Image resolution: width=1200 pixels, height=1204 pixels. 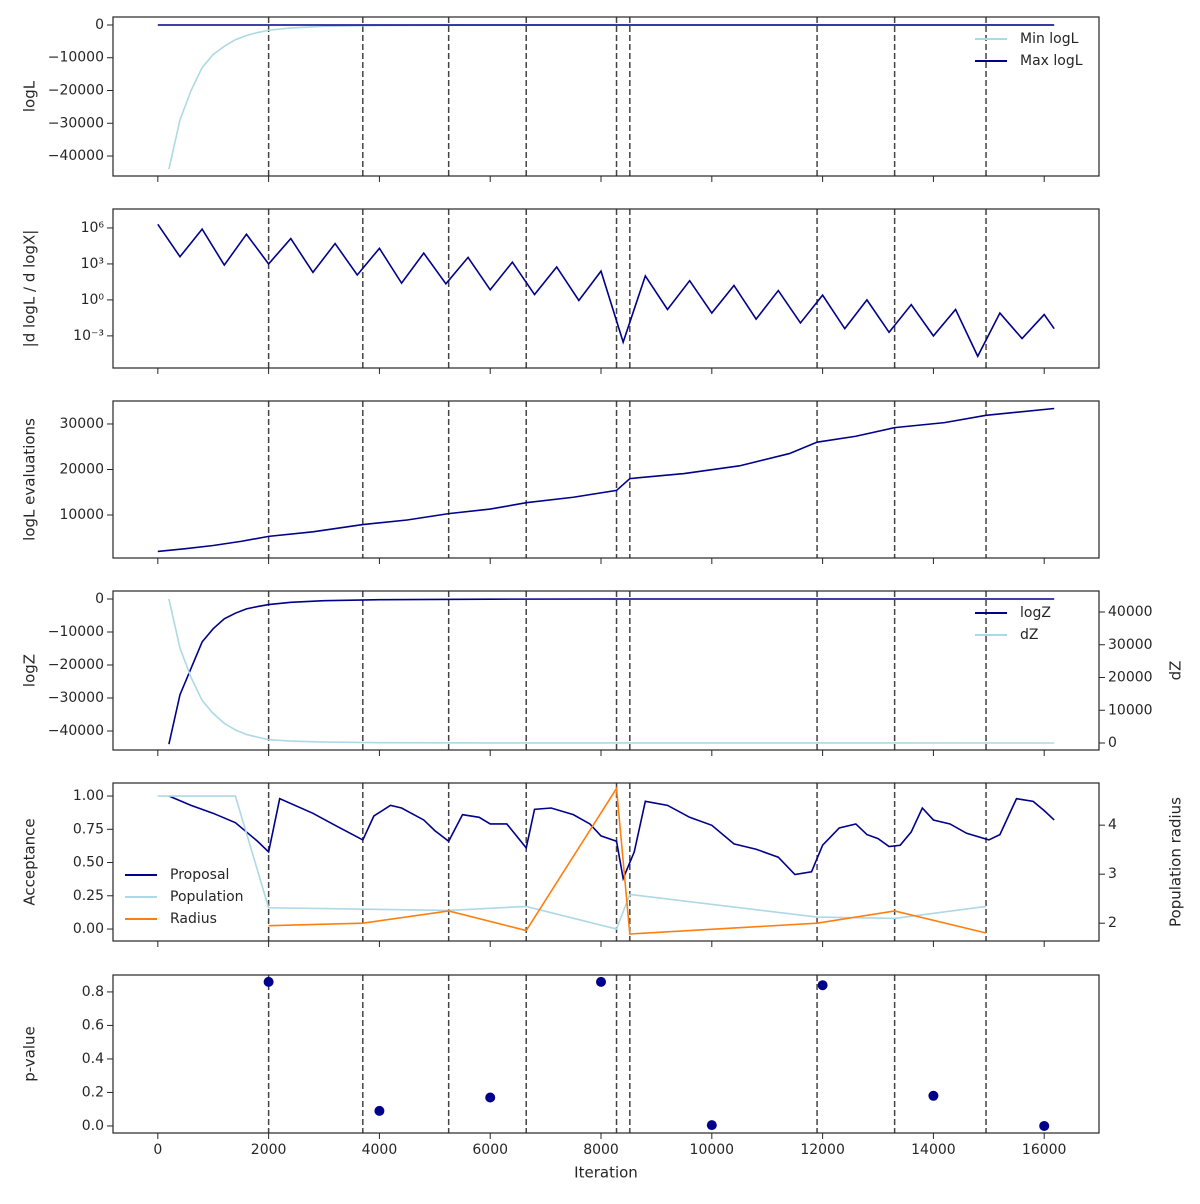 I want to click on y-tick-label: 1.00, so click(x=88, y=796).